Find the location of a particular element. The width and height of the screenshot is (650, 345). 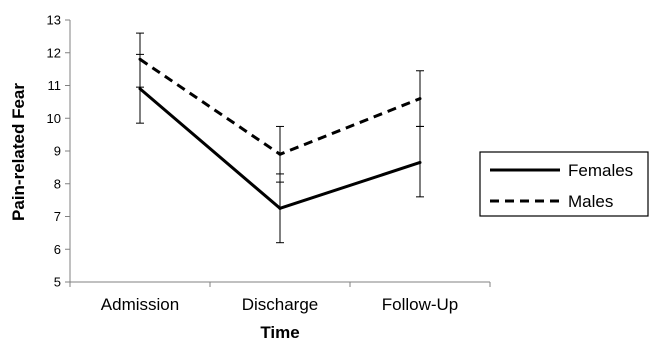

x-category-label: Follow-Up is located at coordinates (420, 304).